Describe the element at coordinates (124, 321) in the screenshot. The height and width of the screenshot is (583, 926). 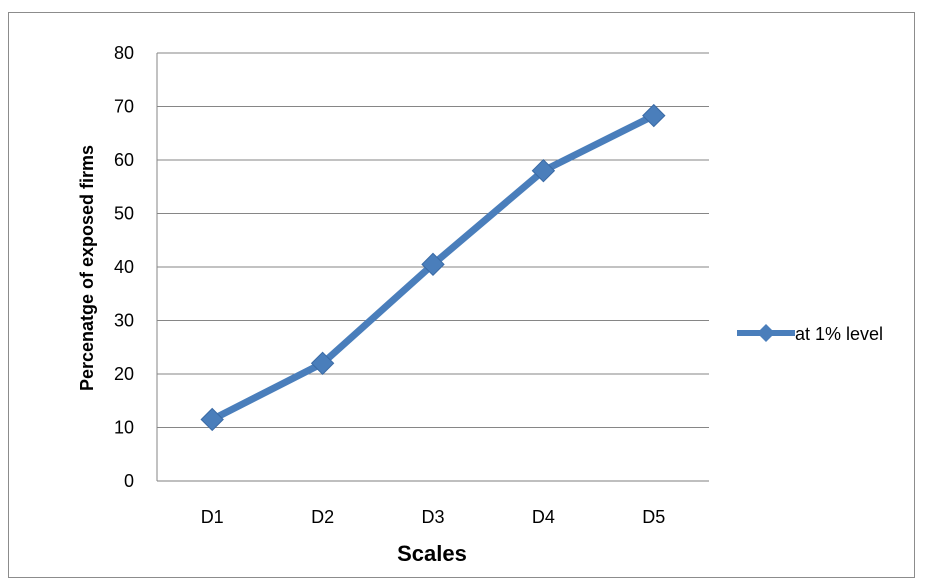
I see `y-tick-label: 30` at that location.